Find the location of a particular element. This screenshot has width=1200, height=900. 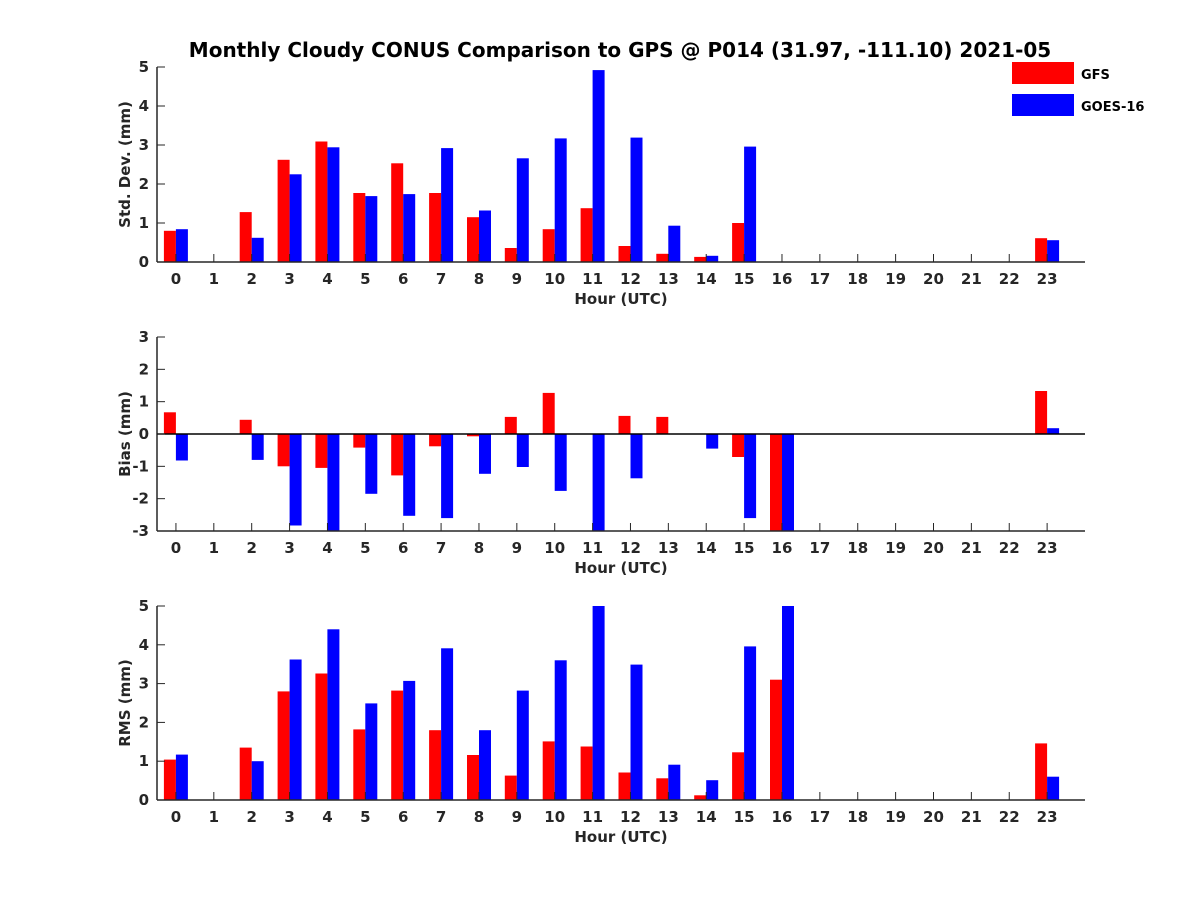

x-tick-label: 1 is located at coordinates (214, 548).